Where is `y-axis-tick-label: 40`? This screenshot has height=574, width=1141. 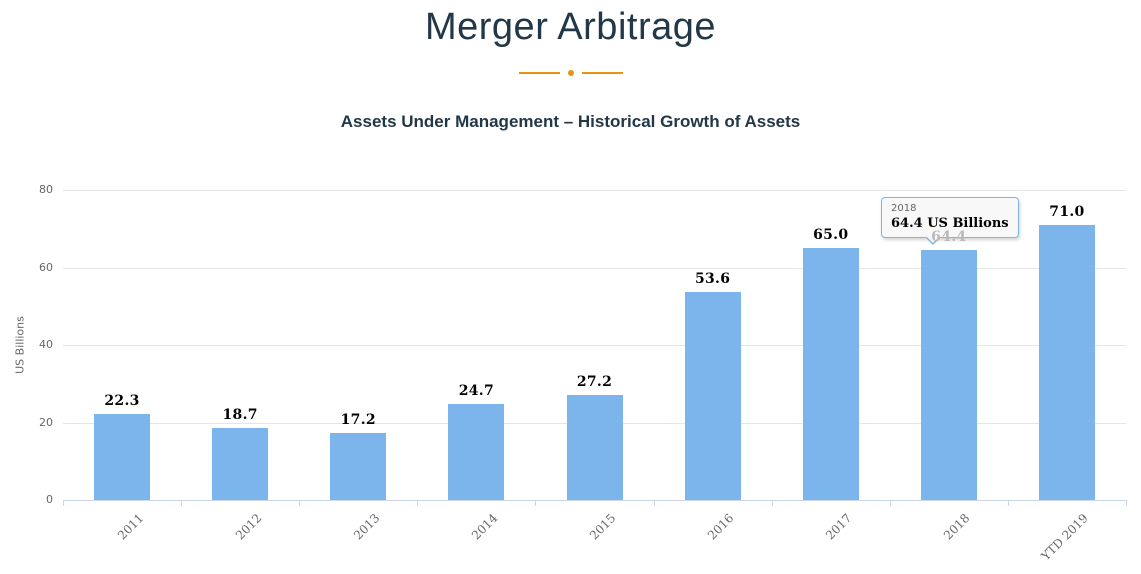
y-axis-tick-label: 40 is located at coordinates (46, 344).